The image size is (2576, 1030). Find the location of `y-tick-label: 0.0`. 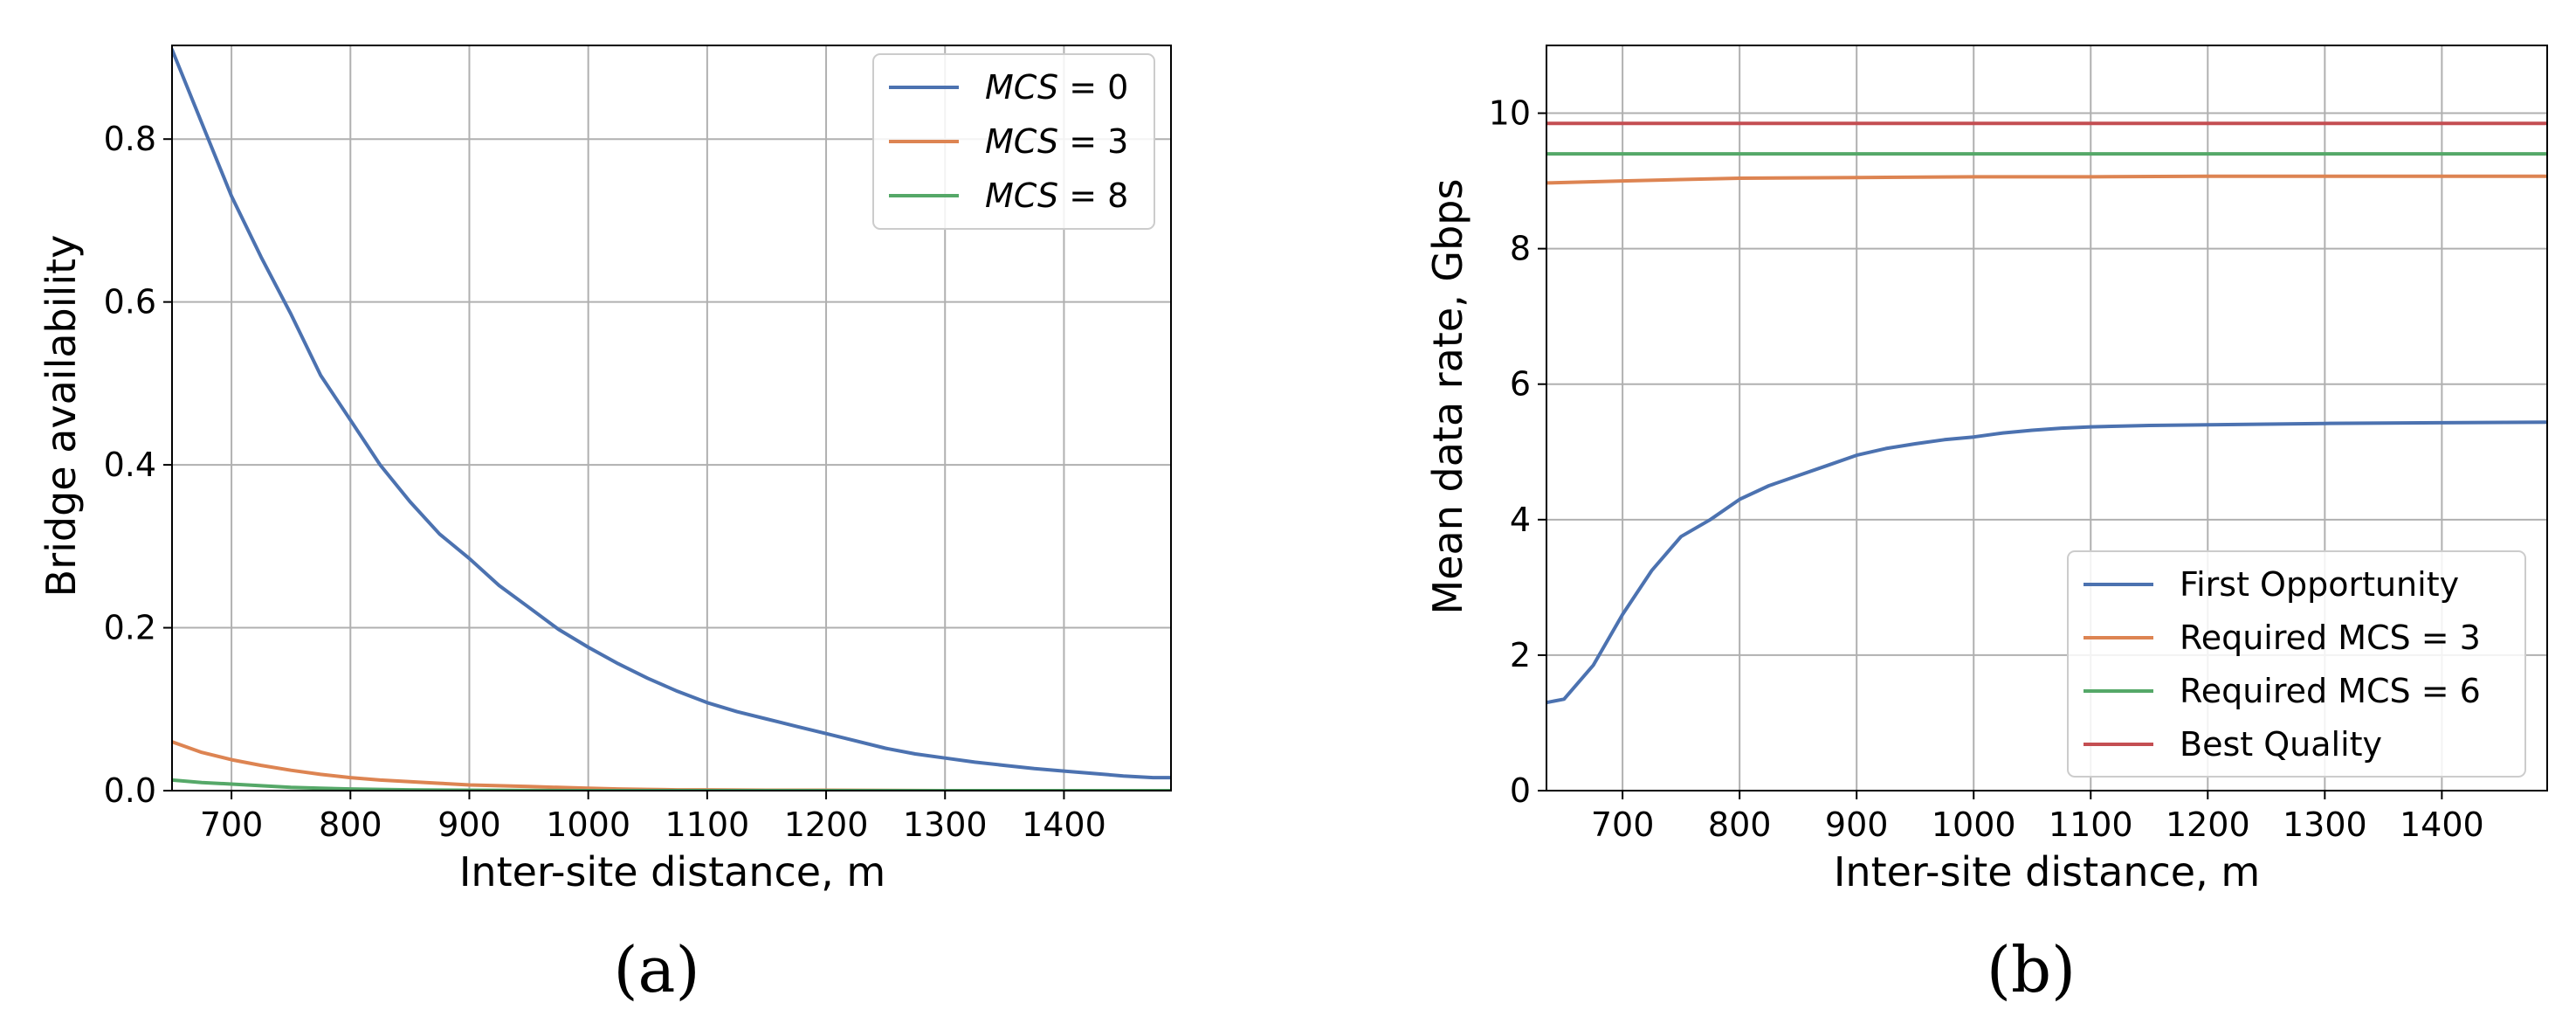

y-tick-label: 0.0 is located at coordinates (130, 790).